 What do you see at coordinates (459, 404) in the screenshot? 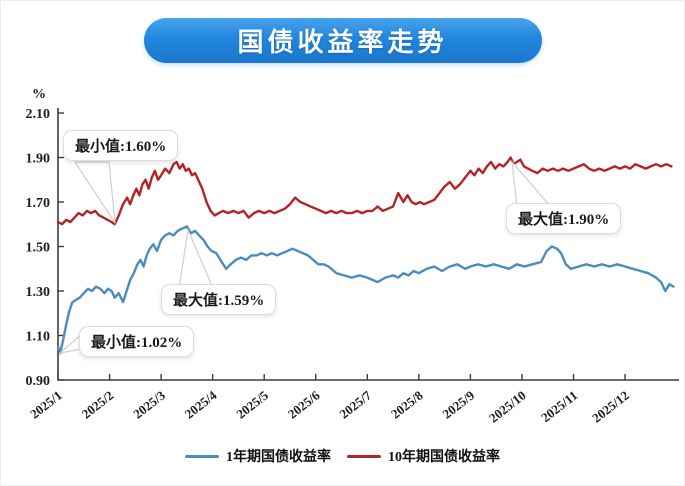
I see `svg-text: 2025/9` at bounding box center [459, 404].